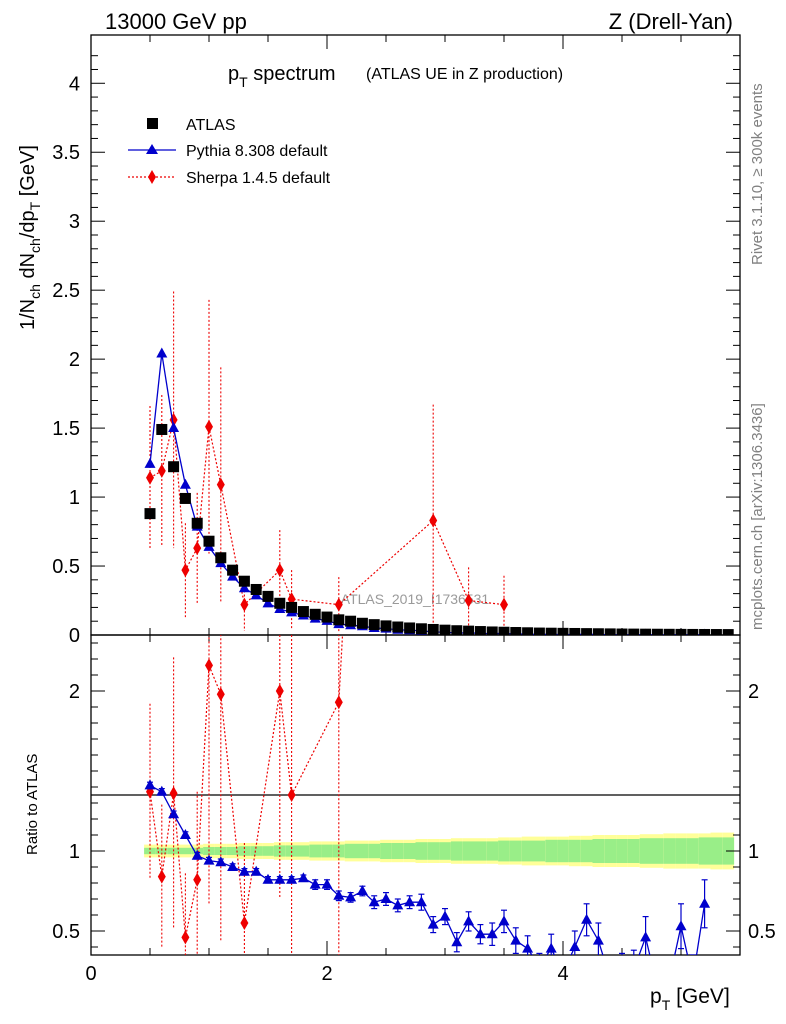  Describe the element at coordinates (395, 76) in the screenshot. I see `plot-title: pT spectrum (ATLAS UE in Z production)` at that location.